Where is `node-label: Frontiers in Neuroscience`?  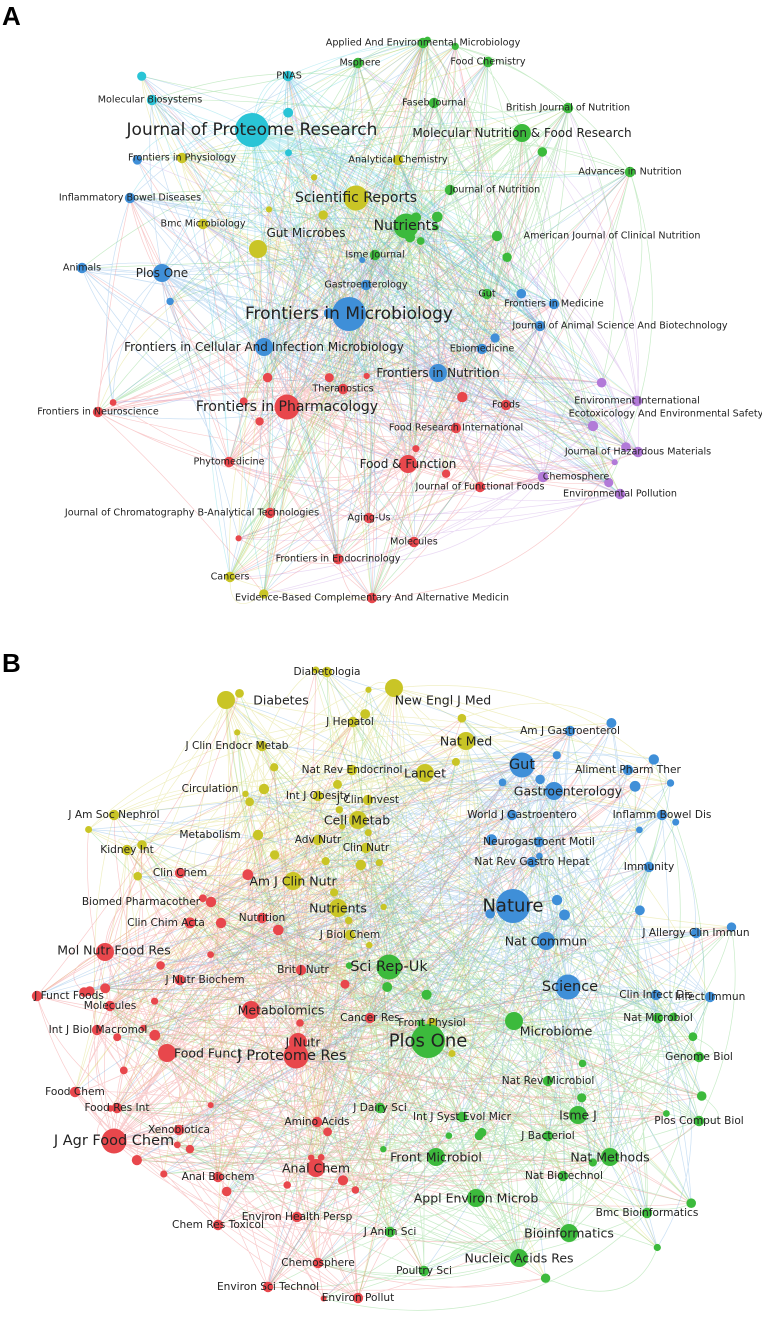 node-label: Frontiers in Neuroscience is located at coordinates (98, 412).